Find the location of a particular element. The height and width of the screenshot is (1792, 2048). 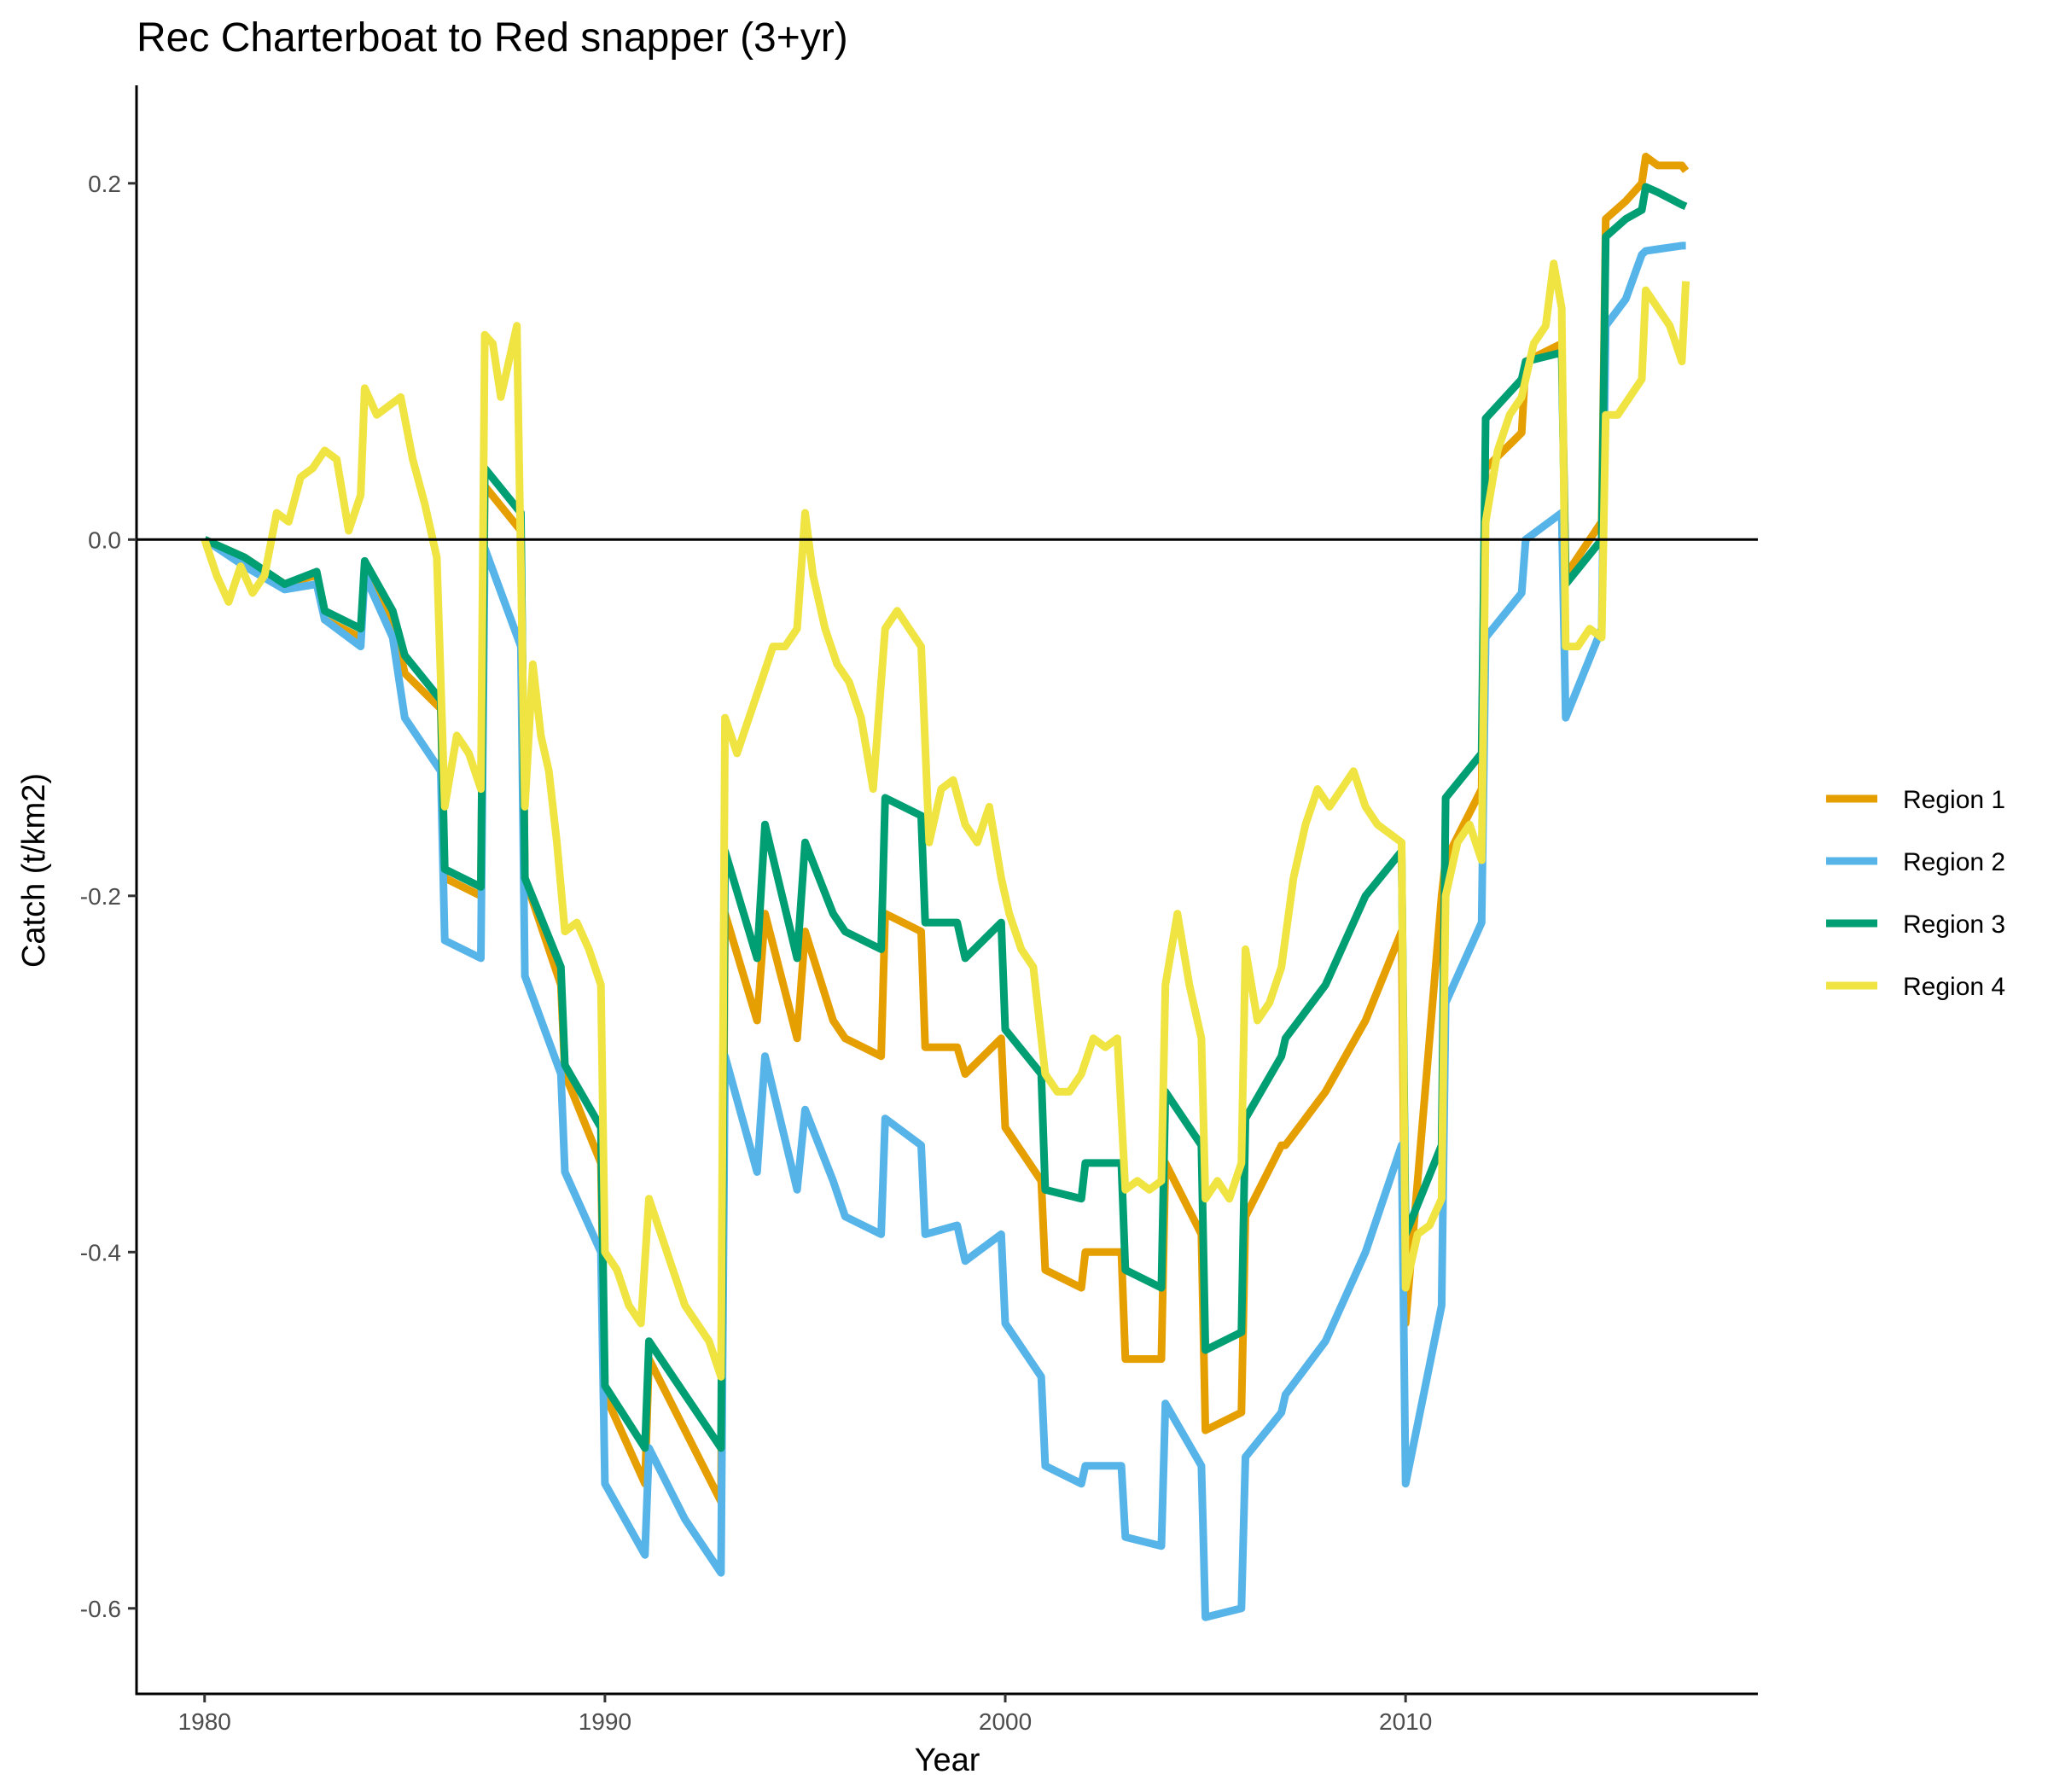

legend-label: Region 3 is located at coordinates (1954, 925).